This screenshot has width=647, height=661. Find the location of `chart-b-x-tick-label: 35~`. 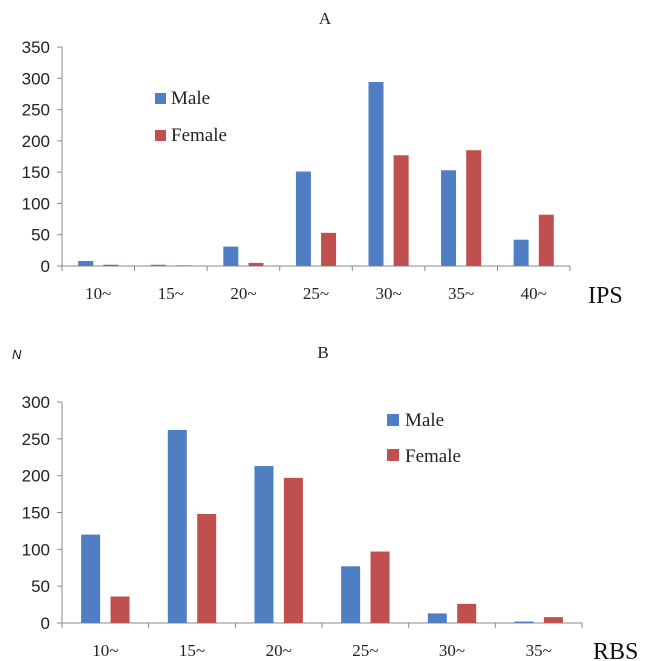

chart-b-x-tick-label: 35~ is located at coordinates (539, 650).